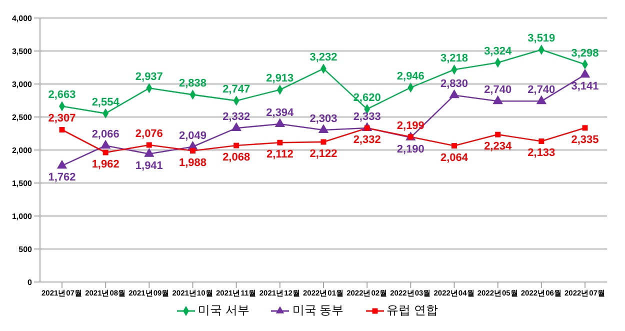  What do you see at coordinates (22, 117) in the screenshot?
I see `y-tick-label: 2,500` at bounding box center [22, 117].